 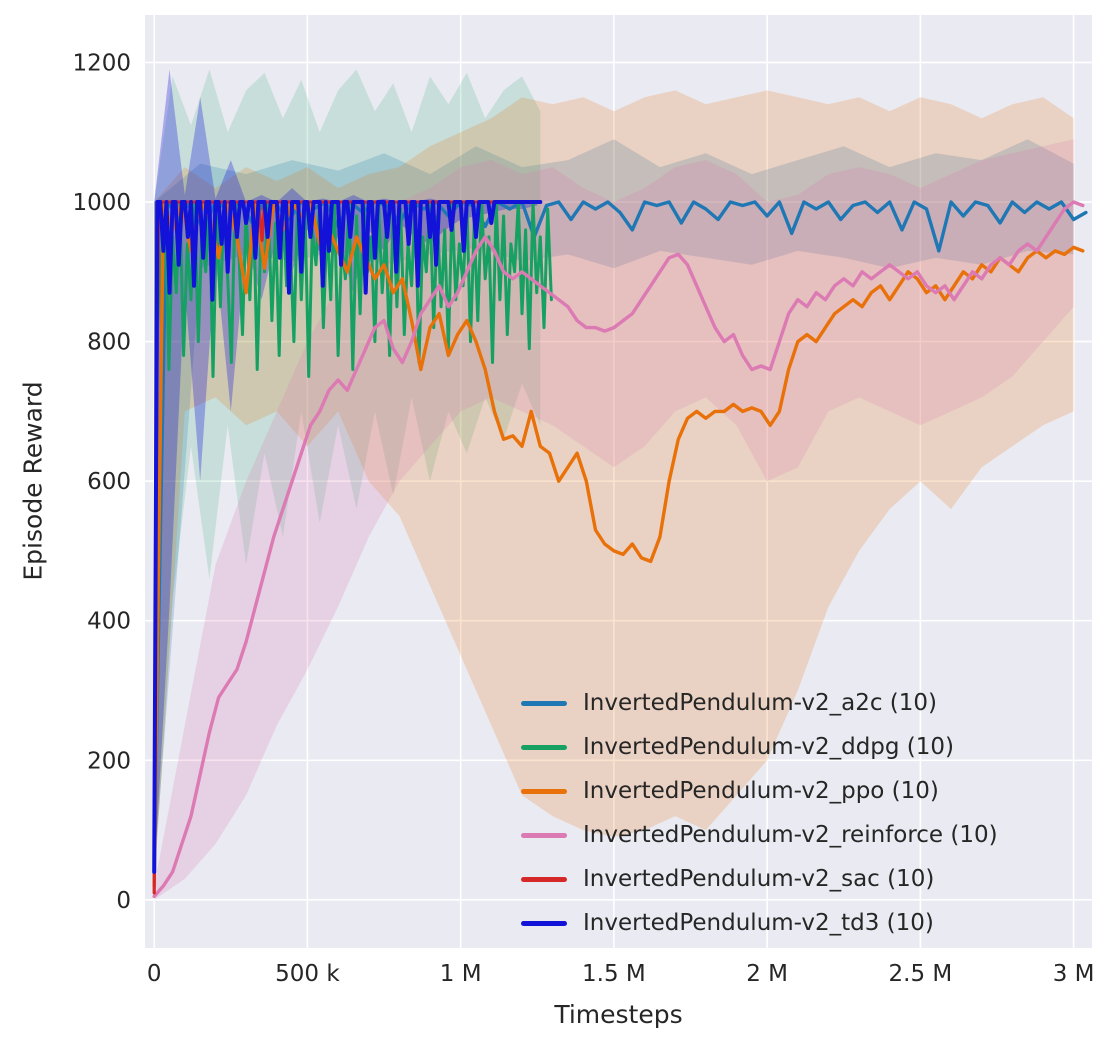 What do you see at coordinates (544, 791) in the screenshot?
I see `legend-swatch-ppo` at bounding box center [544, 791].